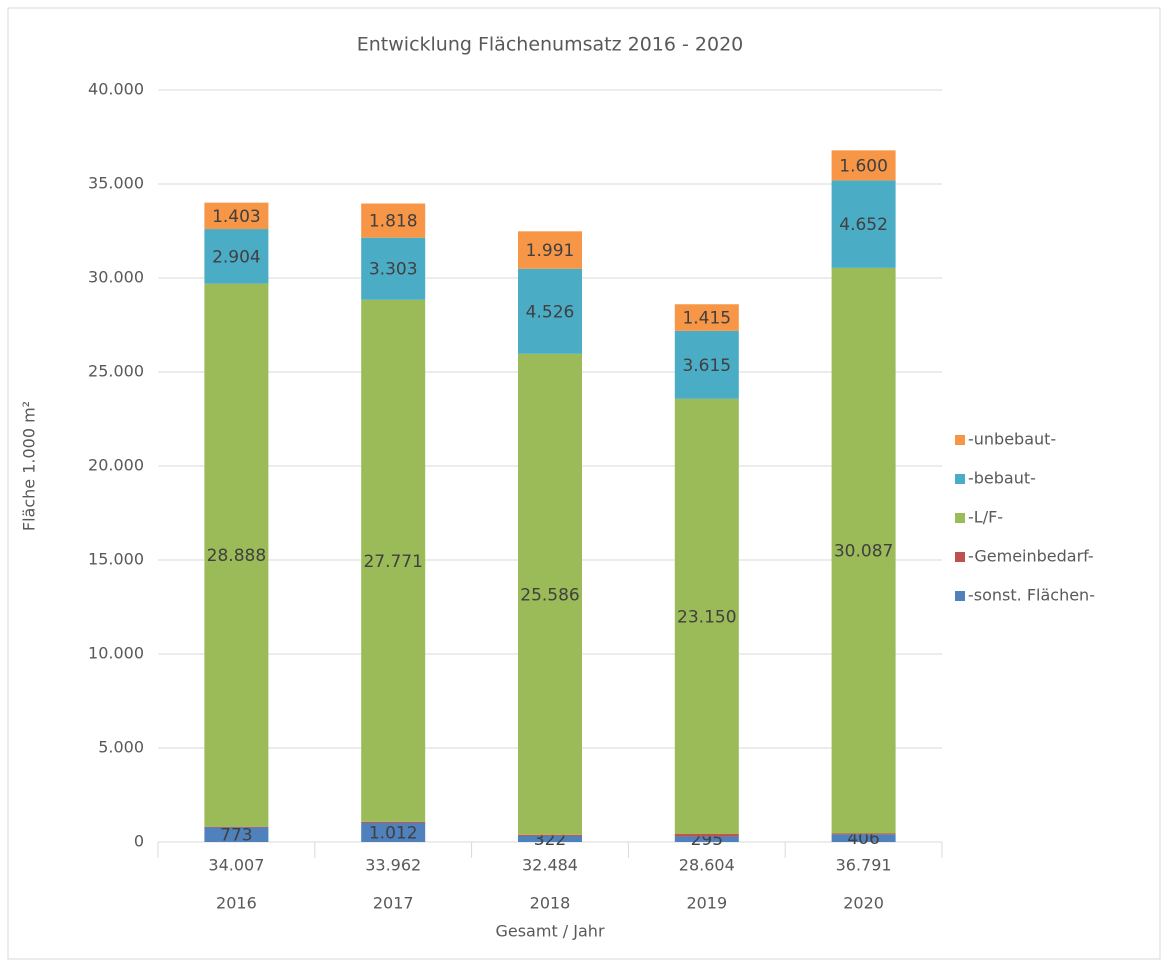 Image resolution: width=1169 pixels, height=972 pixels. Describe the element at coordinates (116, 89) in the screenshot. I see `y-tick-label: 40.000` at that location.